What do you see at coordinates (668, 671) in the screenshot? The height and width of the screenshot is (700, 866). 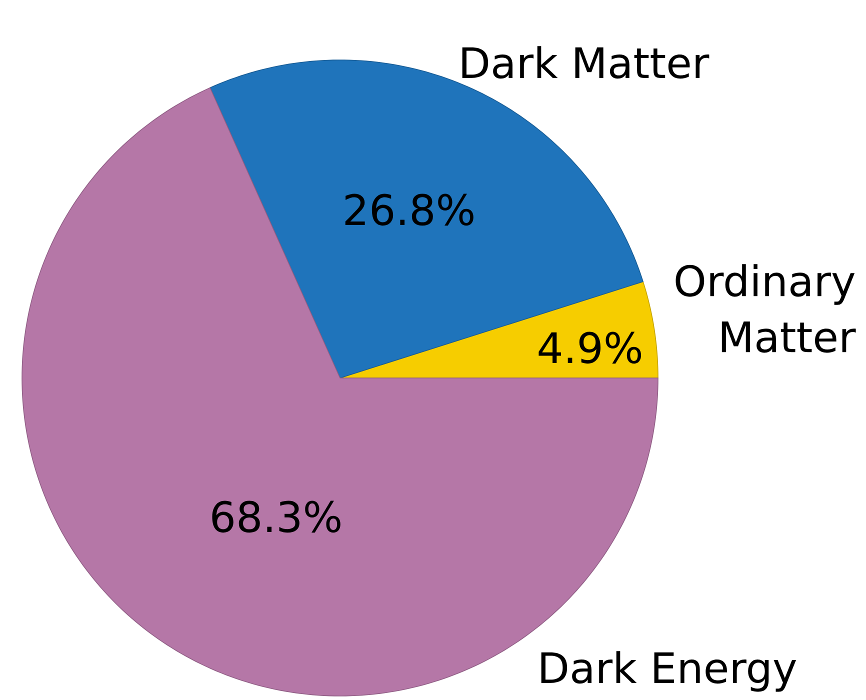 I see `slice-label: Dark Energy` at bounding box center [668, 671].